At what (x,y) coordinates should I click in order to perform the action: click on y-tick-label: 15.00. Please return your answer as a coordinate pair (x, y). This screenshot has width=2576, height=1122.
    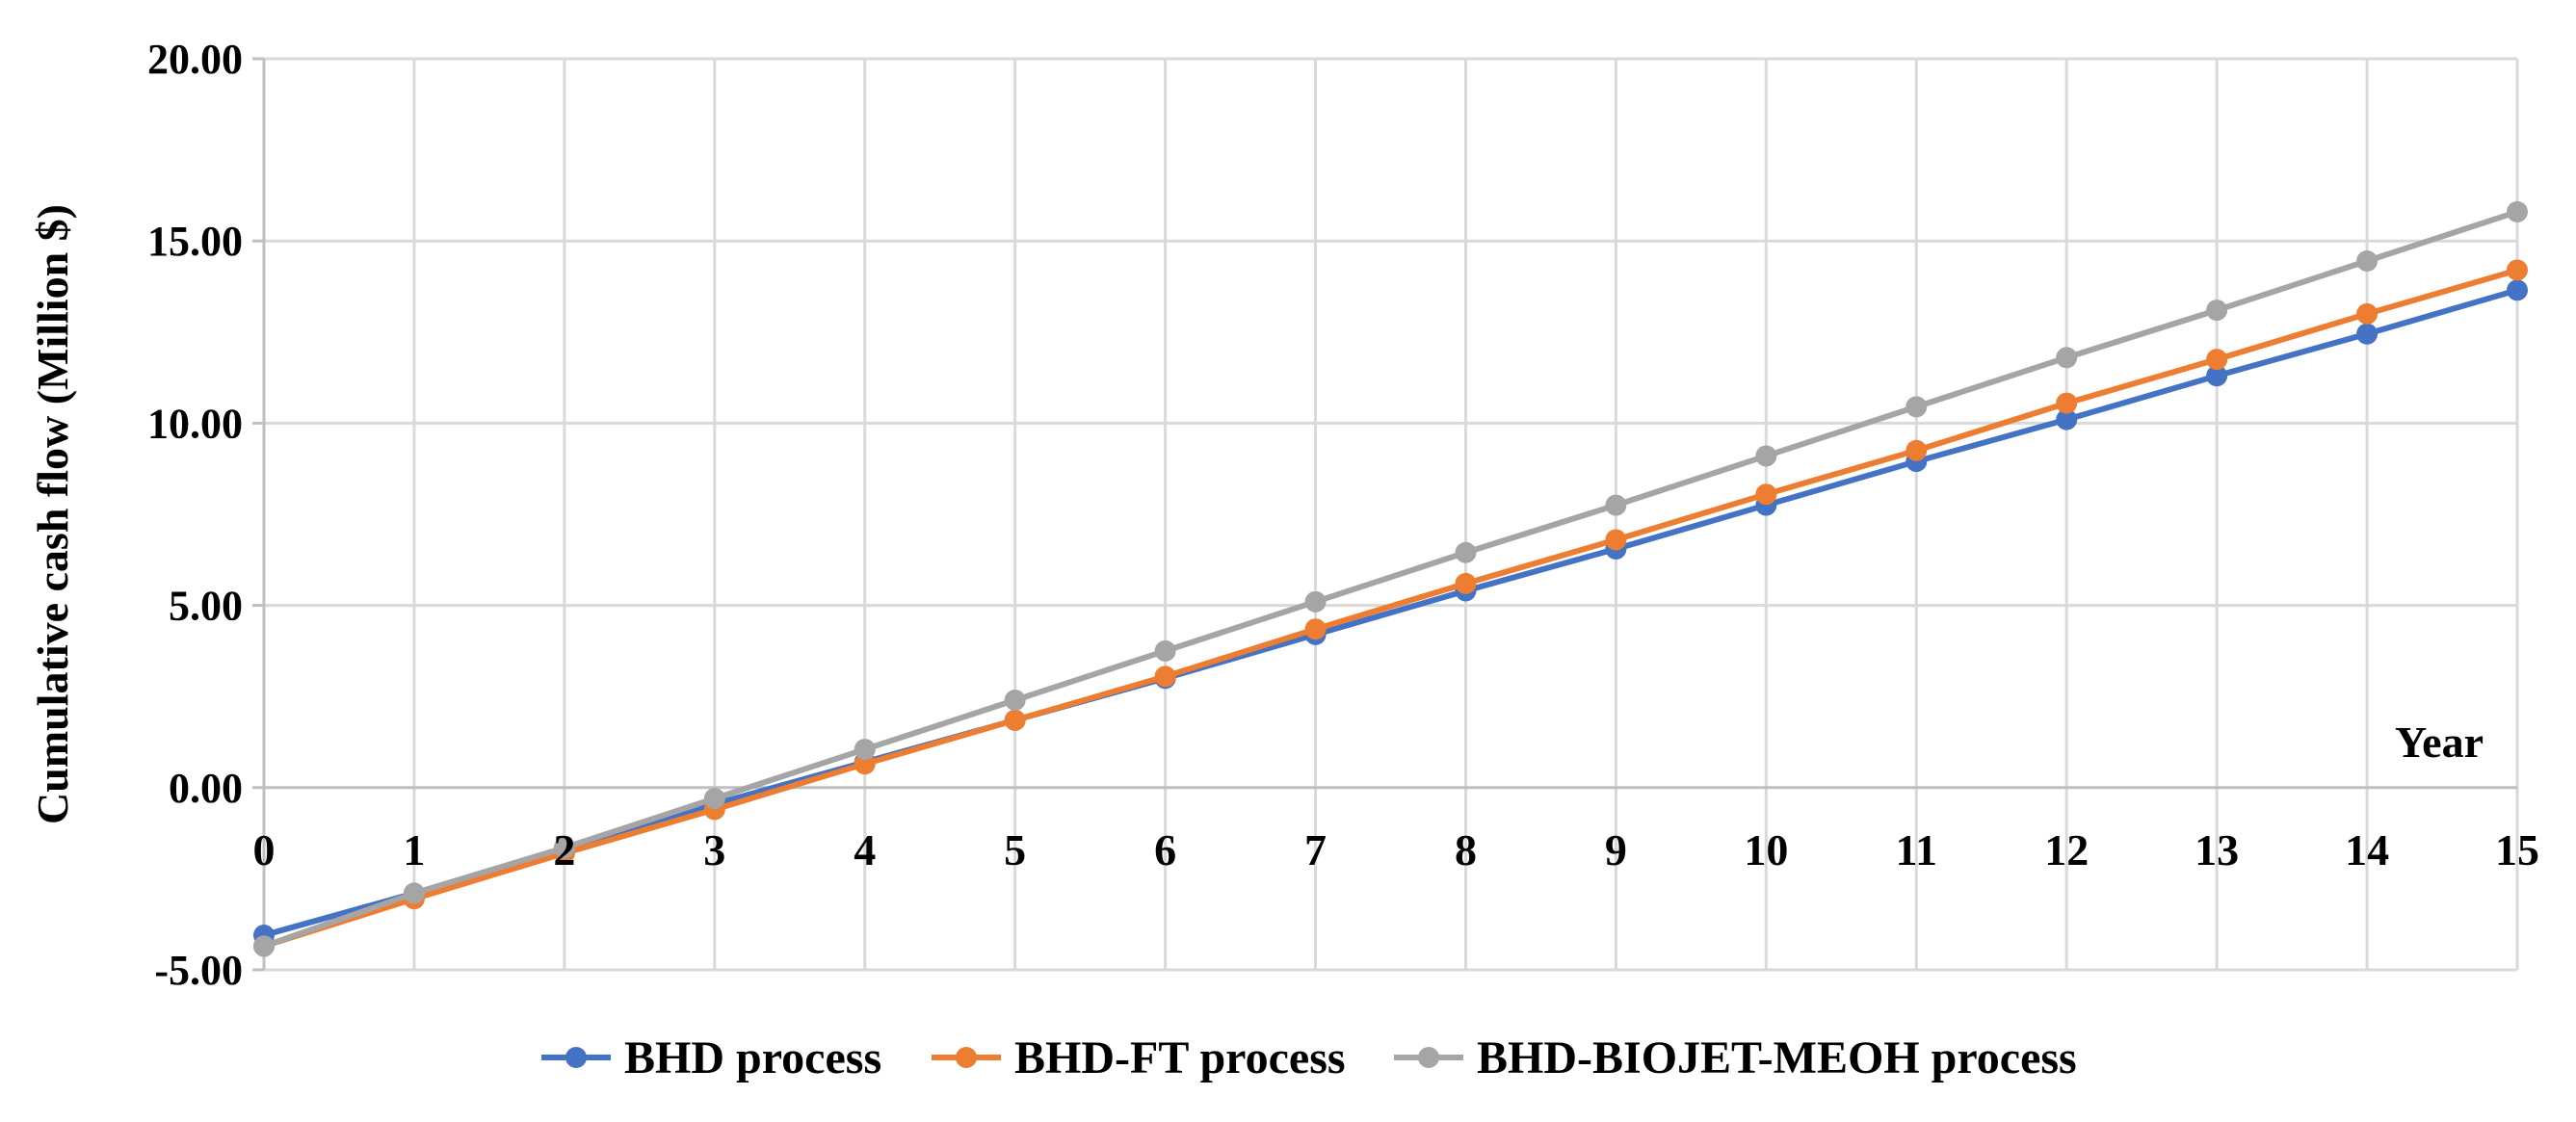
    Looking at the image, I should click on (195, 241).